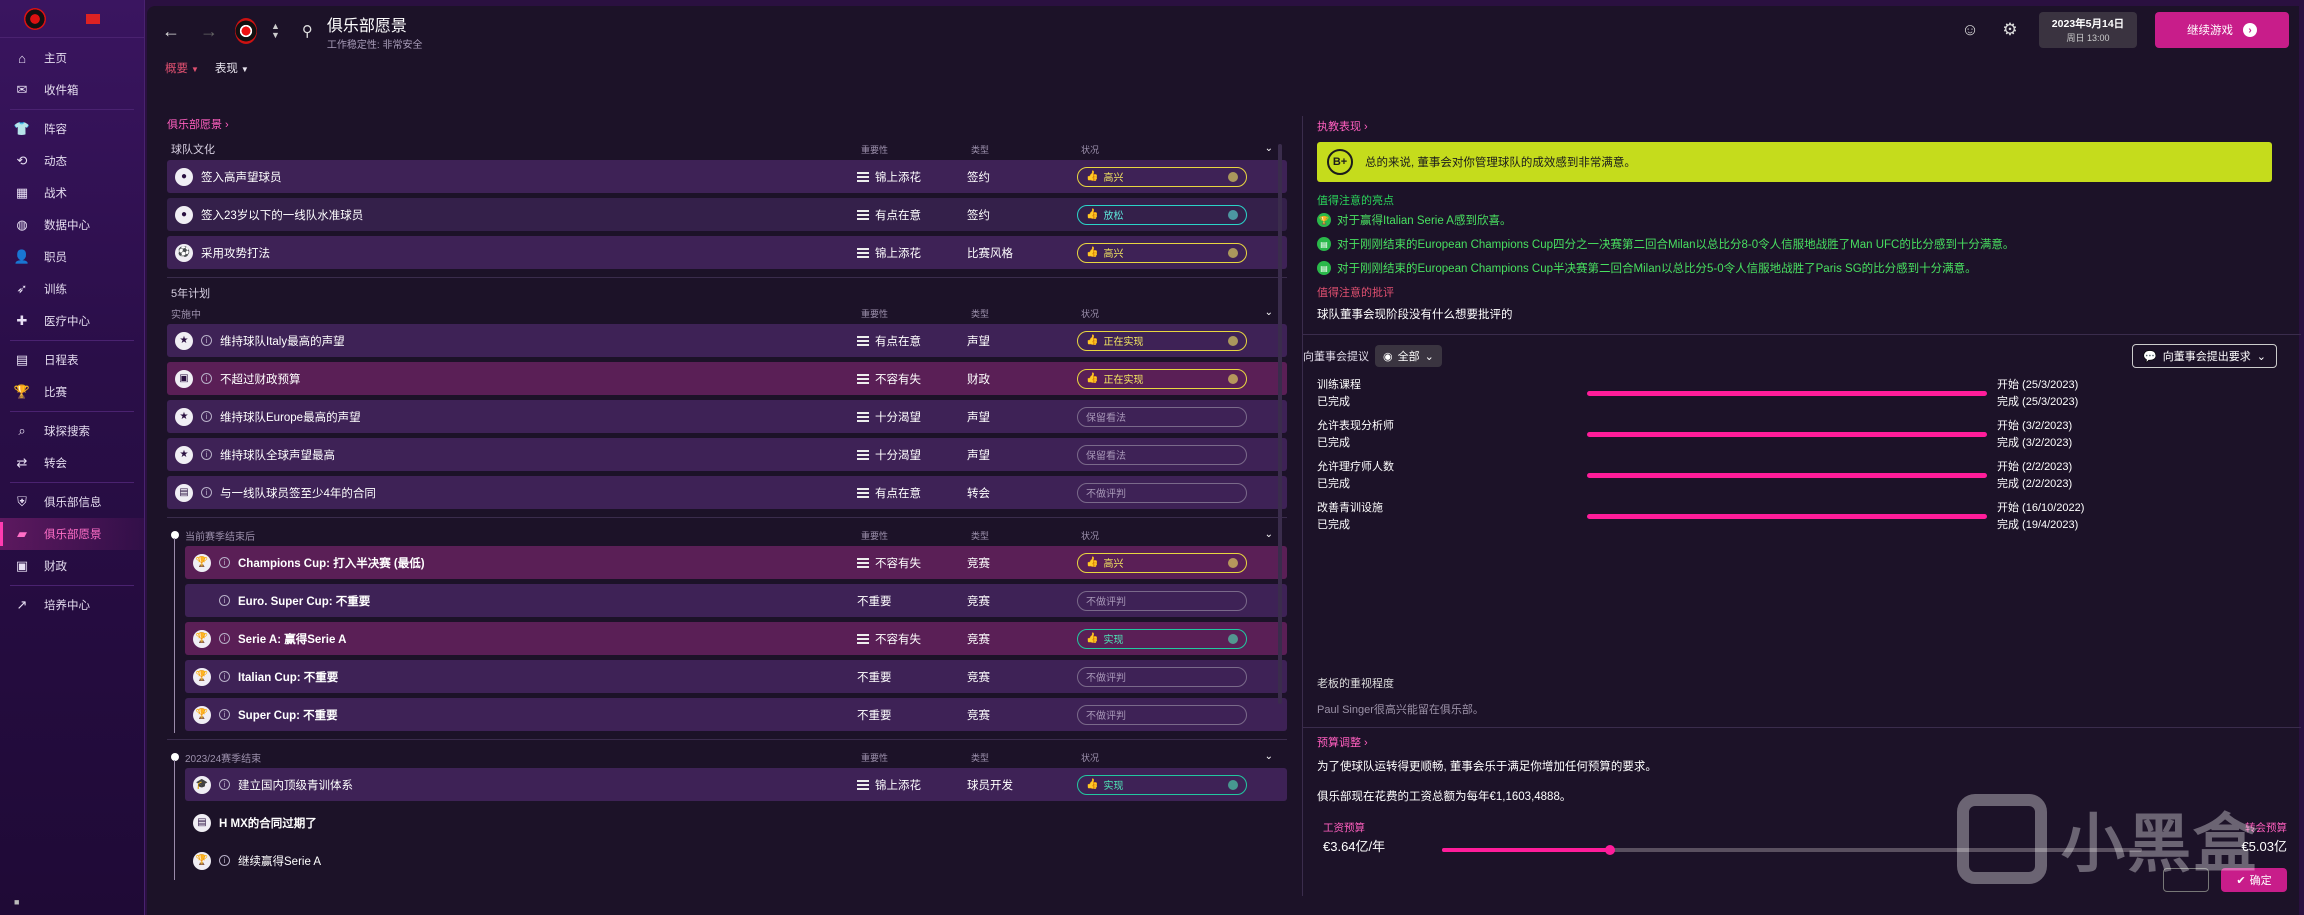 Image resolution: width=2304 pixels, height=915 pixels. What do you see at coordinates (202, 601) in the screenshot?
I see `trophy-icon` at bounding box center [202, 601].